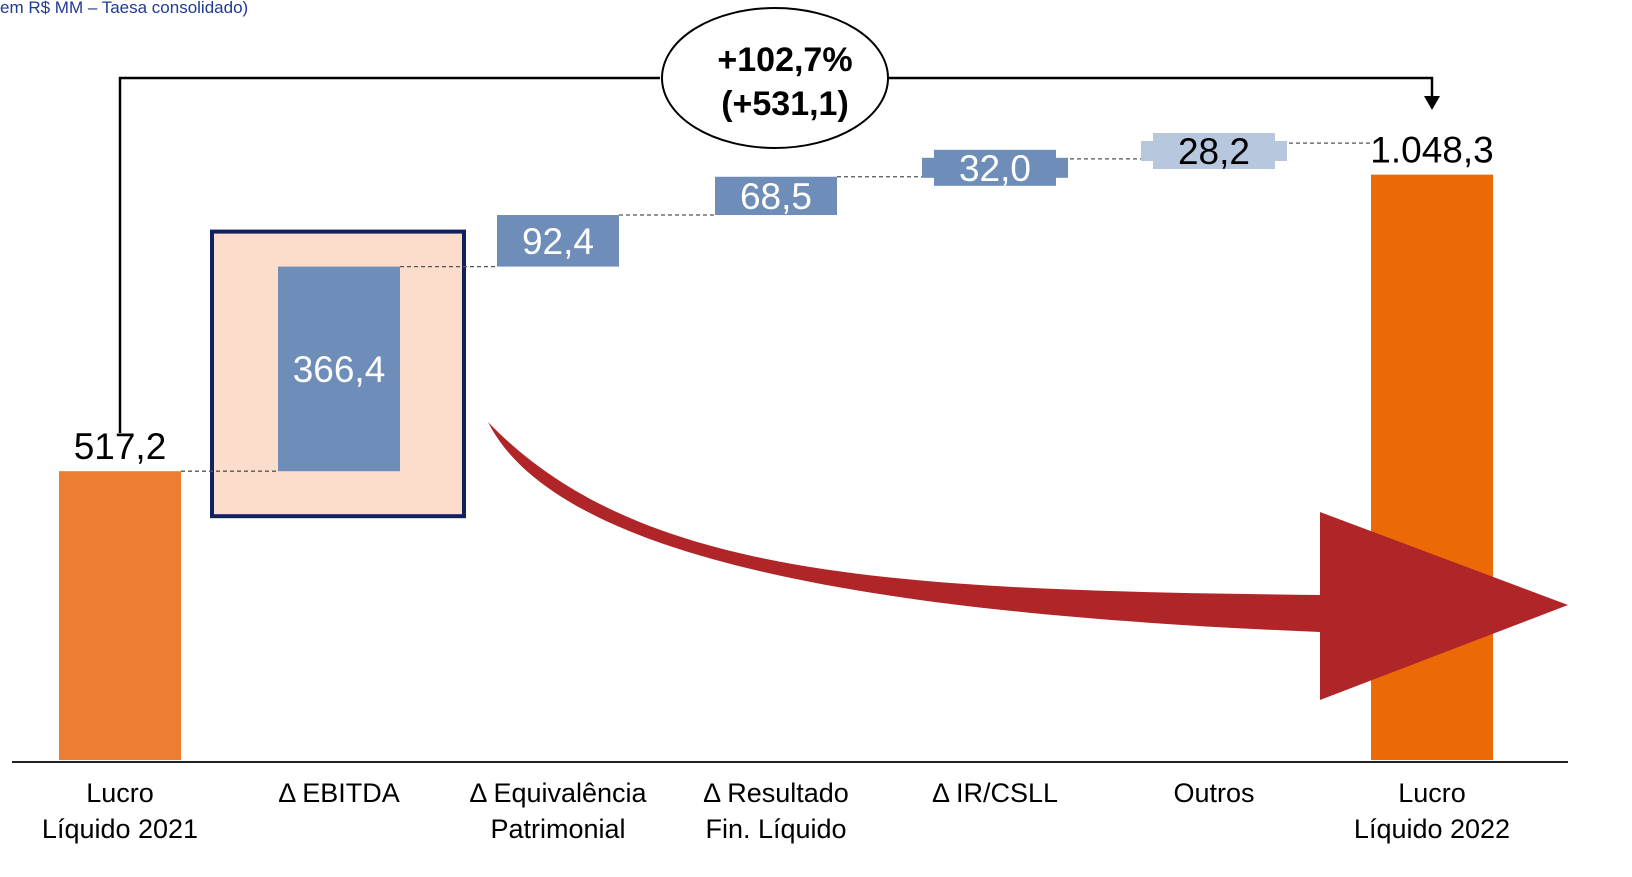  What do you see at coordinates (995, 793) in the screenshot?
I see `category-label-4: Δ IR/CSLL` at bounding box center [995, 793].